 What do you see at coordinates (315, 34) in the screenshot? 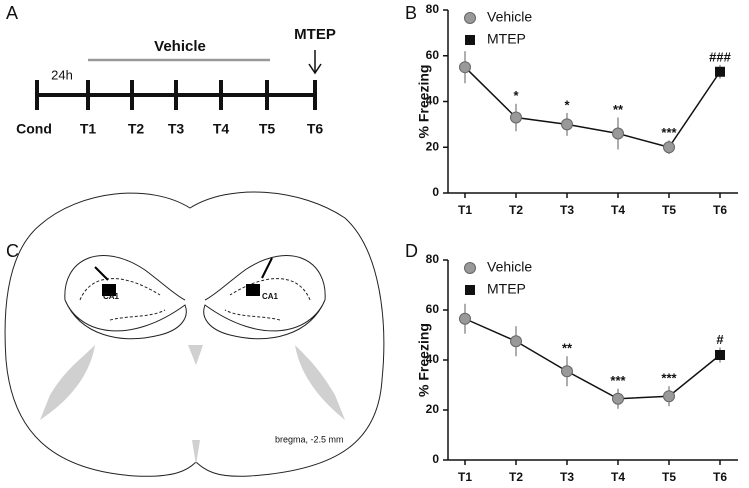
I see `challenge-label: MTEP` at bounding box center [315, 34].